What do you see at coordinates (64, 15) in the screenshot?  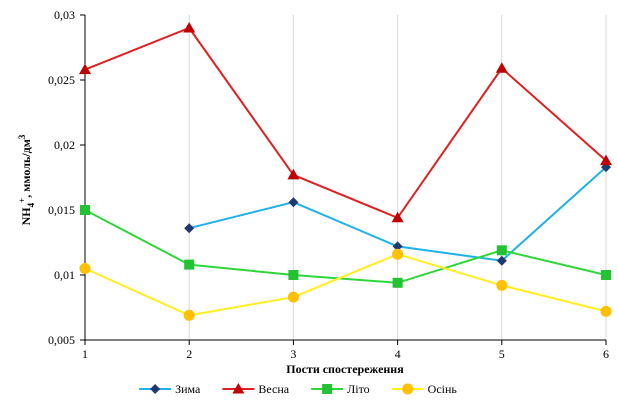 I see `y-tick-label: 0,03` at bounding box center [64, 15].